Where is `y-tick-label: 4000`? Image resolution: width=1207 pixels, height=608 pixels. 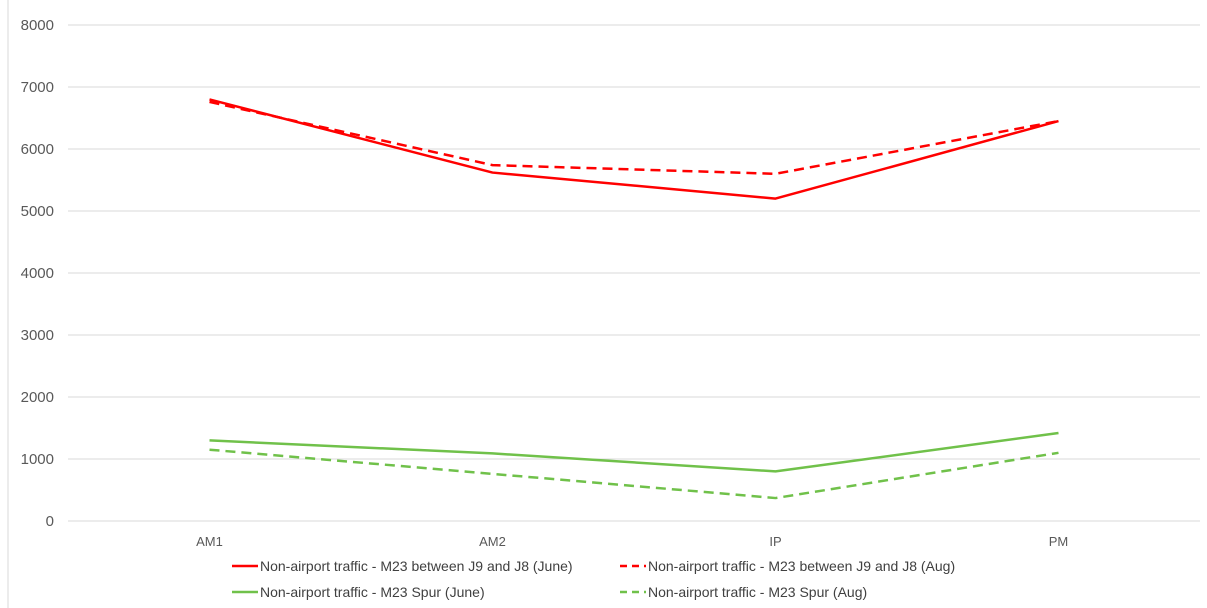
y-tick-label: 4000 is located at coordinates (37, 273).